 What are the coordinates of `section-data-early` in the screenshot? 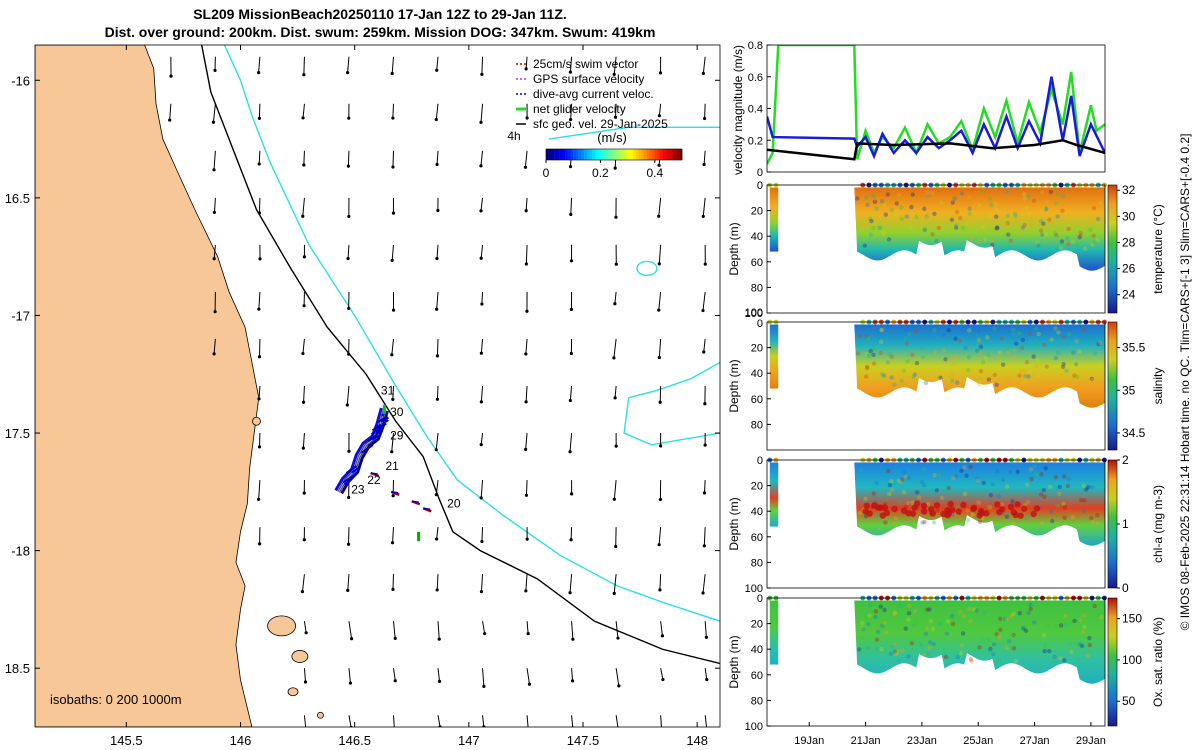 It's located at (774, 219).